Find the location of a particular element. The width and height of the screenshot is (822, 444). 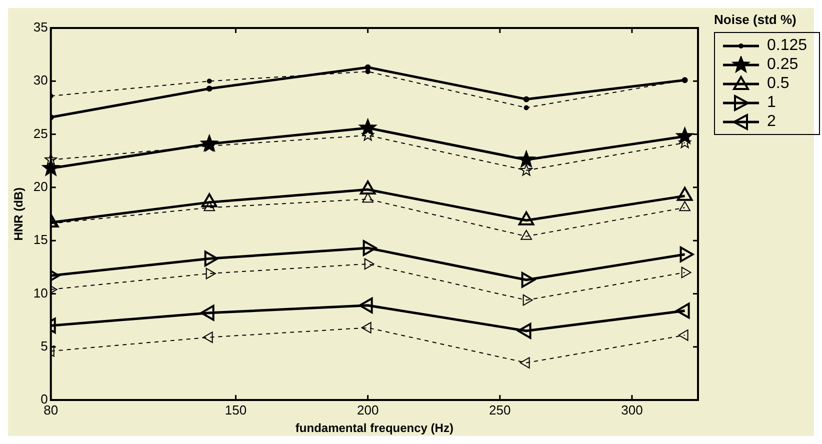

y-tick-label: 35 is located at coordinates (40, 27).